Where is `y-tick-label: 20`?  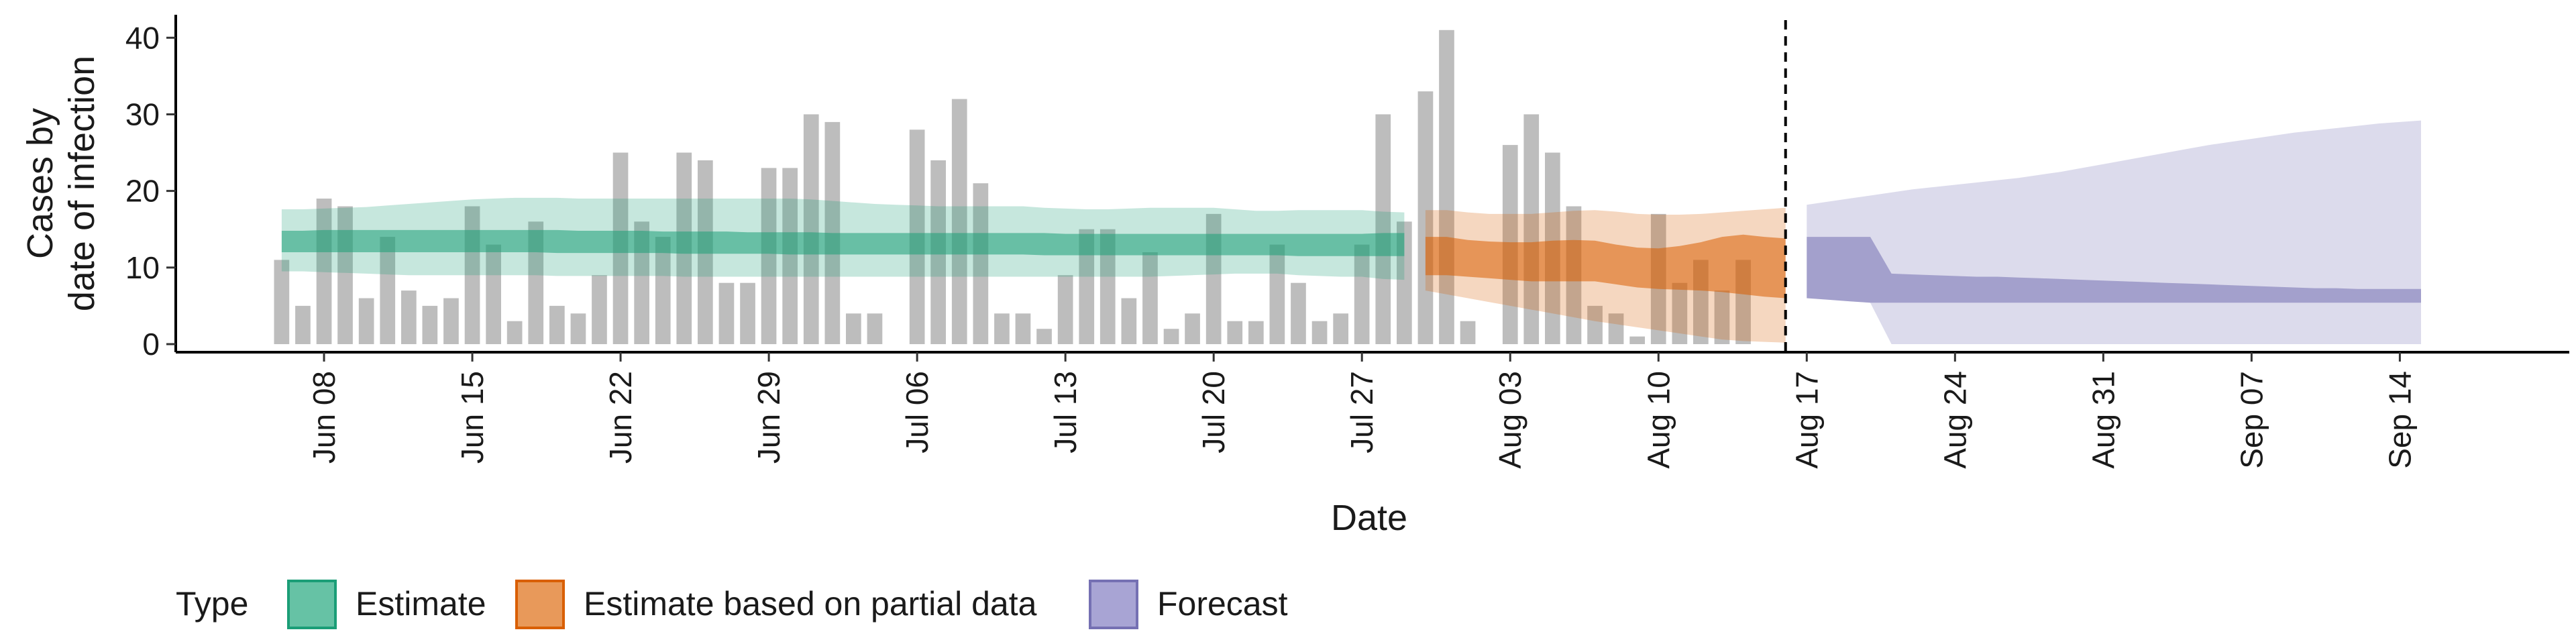 y-tick-label: 20 is located at coordinates (142, 191).